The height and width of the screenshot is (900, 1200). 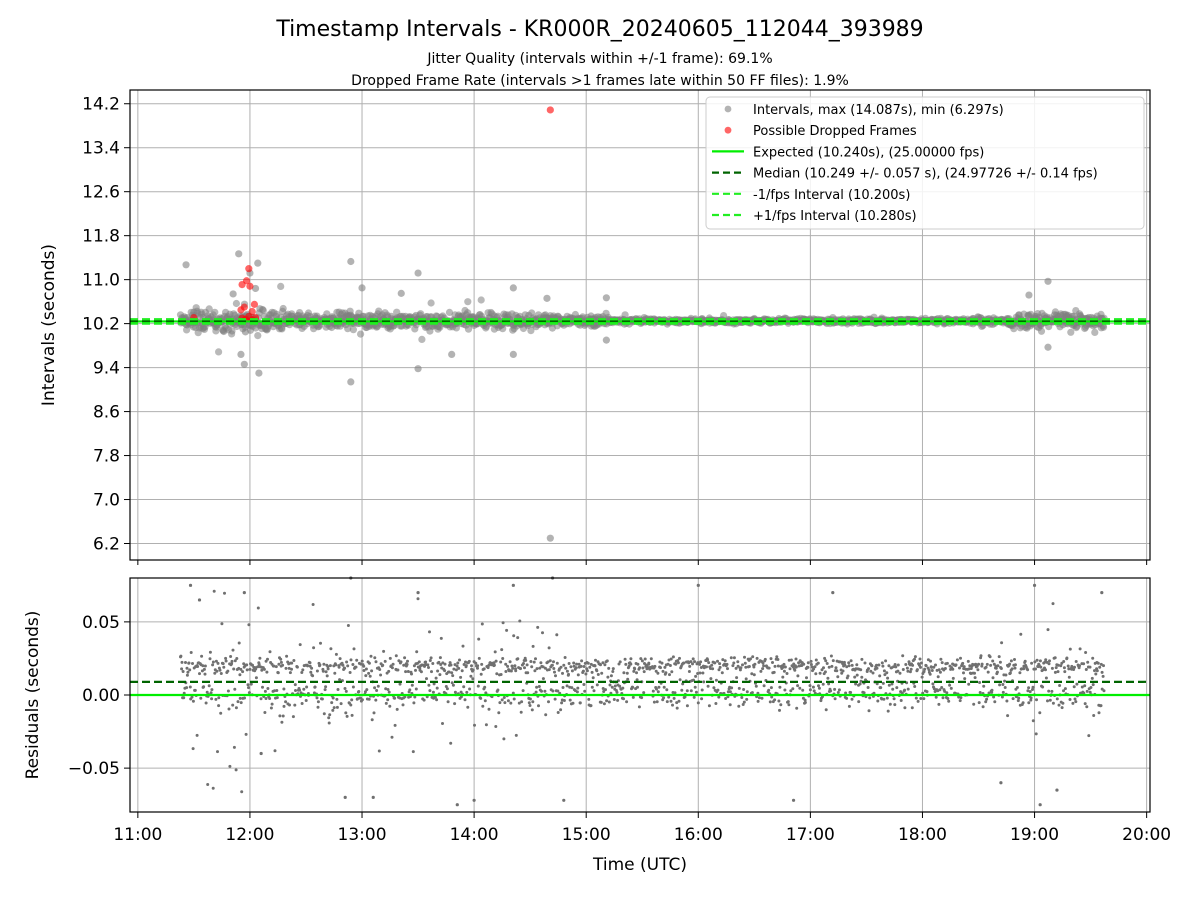 What do you see at coordinates (925, 163) in the screenshot?
I see `legend-frame` at bounding box center [925, 163].